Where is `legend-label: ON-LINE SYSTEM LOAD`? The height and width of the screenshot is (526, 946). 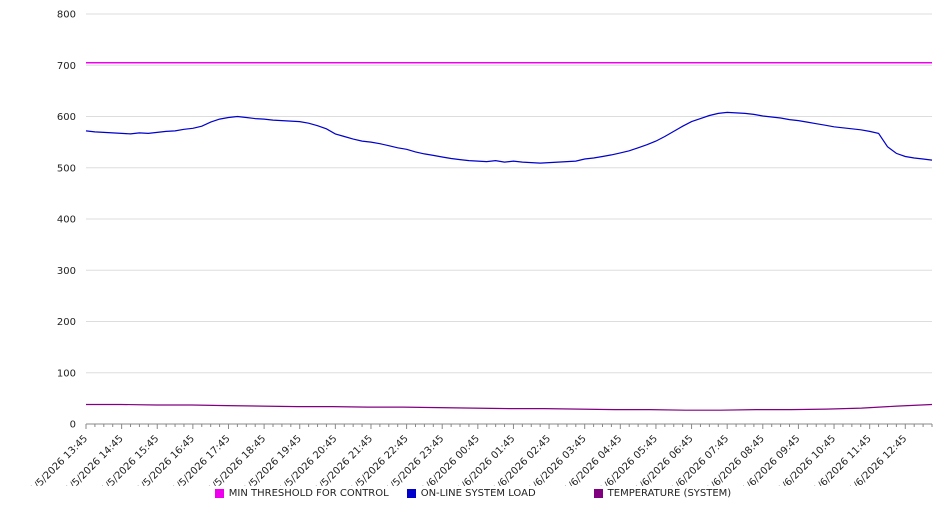
legend-label: ON-LINE SYSTEM LOAD is located at coordinates (478, 493).